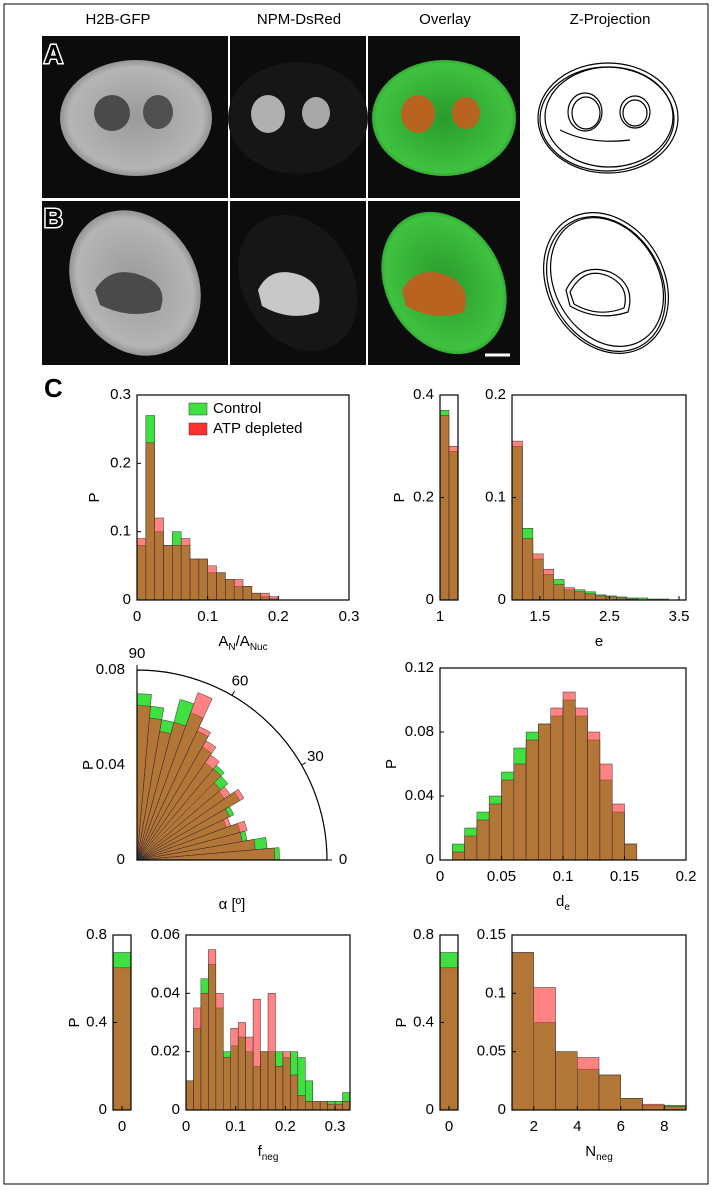  I want to click on x-axis-label: Nneg, so click(599, 1153).